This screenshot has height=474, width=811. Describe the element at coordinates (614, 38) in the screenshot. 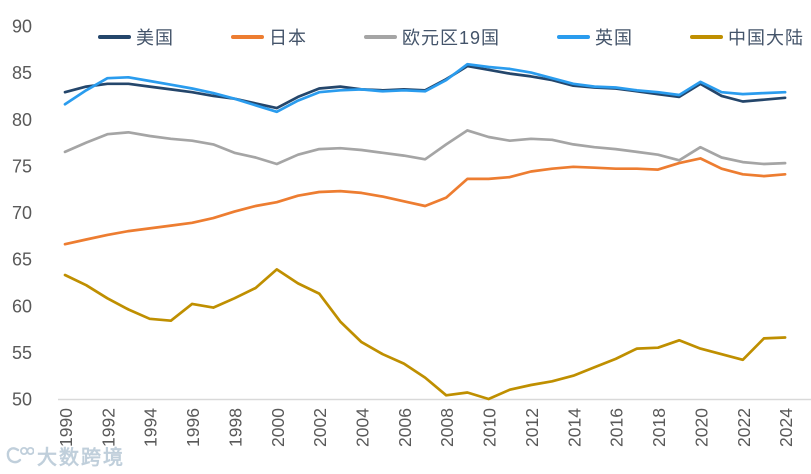

I see `legend-label-uk: 英国` at that location.